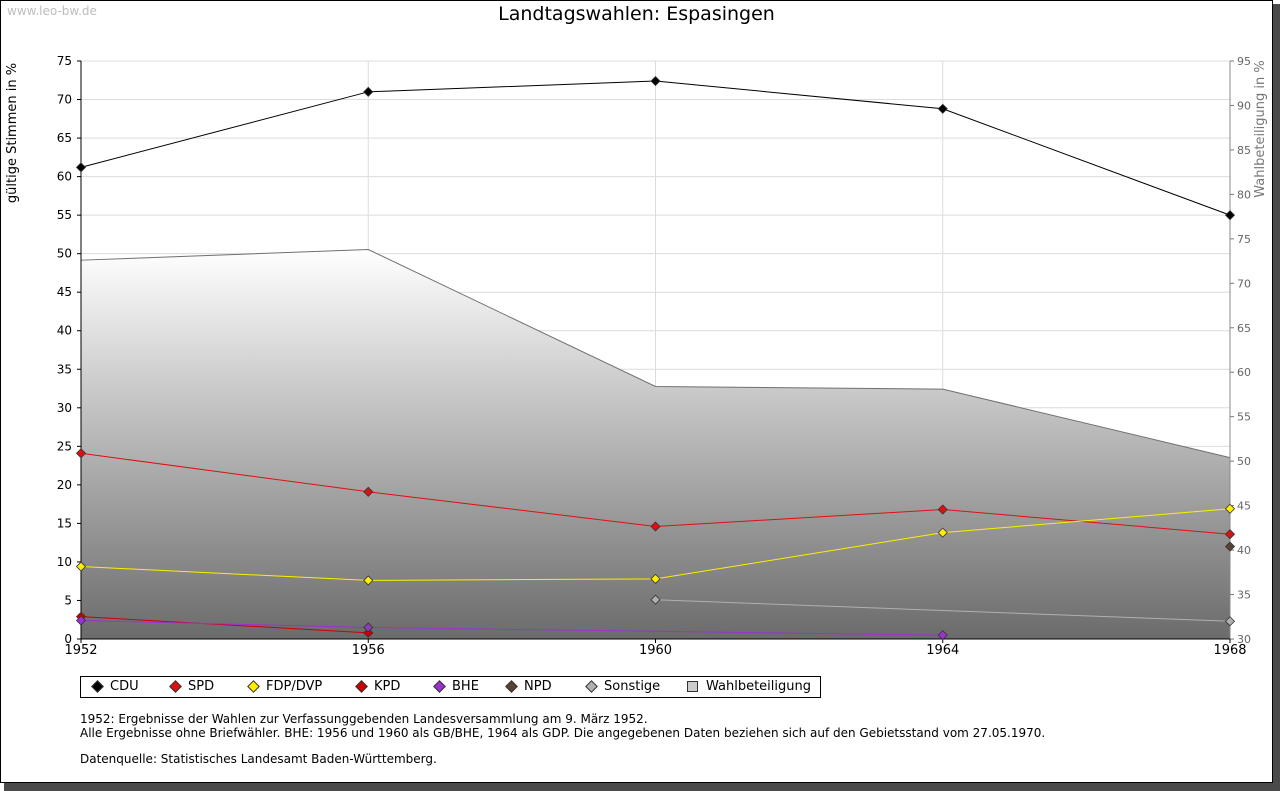  Describe the element at coordinates (1260, 128) in the screenshot. I see `y2-axis-title: Wahlbeteiligung in %` at that location.